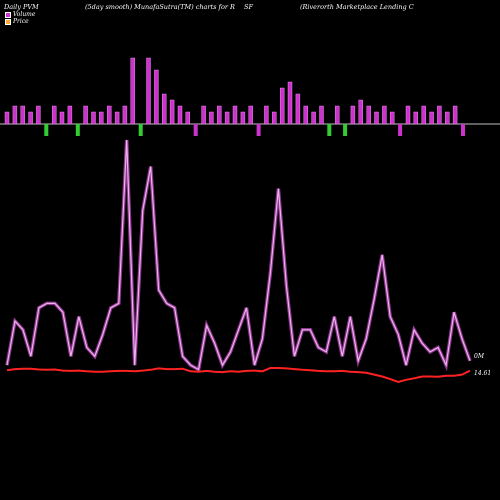 This screenshot has width=500, height=500. I want to click on legend-price: Price, so click(17, 21).